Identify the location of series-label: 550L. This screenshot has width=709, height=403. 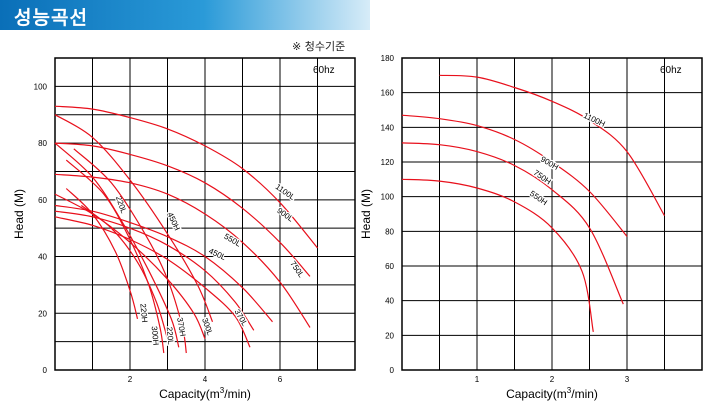
(233, 240).